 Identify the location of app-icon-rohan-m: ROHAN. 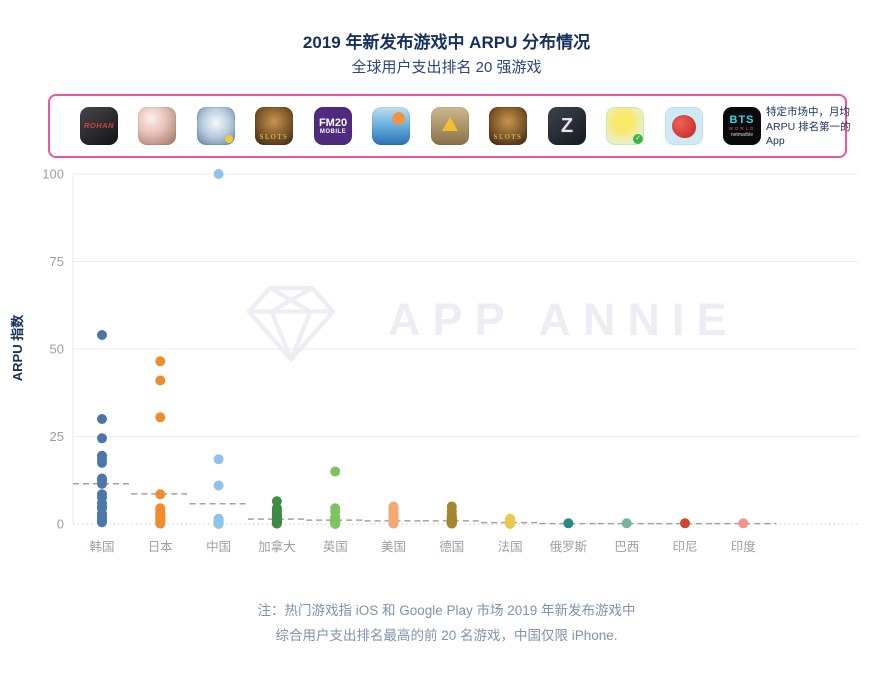
(99, 126).